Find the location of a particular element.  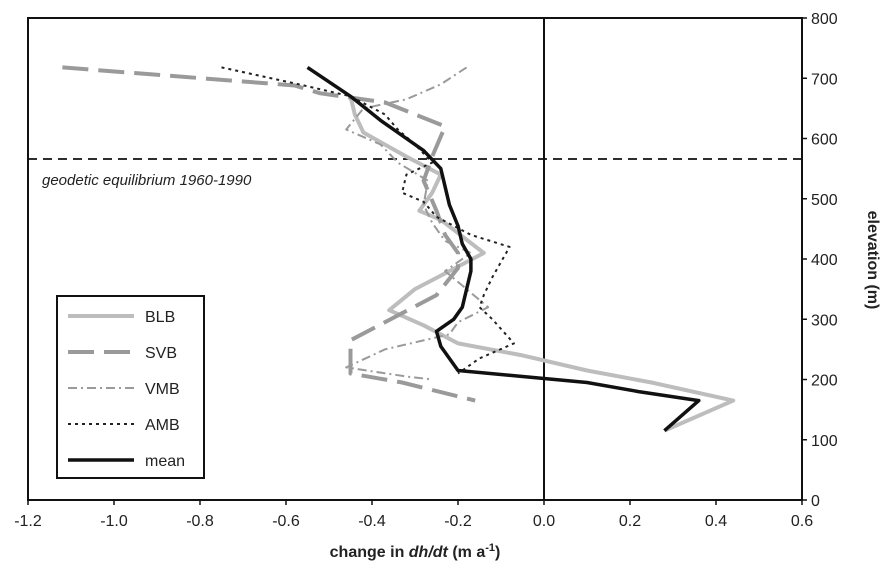

x-tick-label: -1.0 is located at coordinates (114, 521).